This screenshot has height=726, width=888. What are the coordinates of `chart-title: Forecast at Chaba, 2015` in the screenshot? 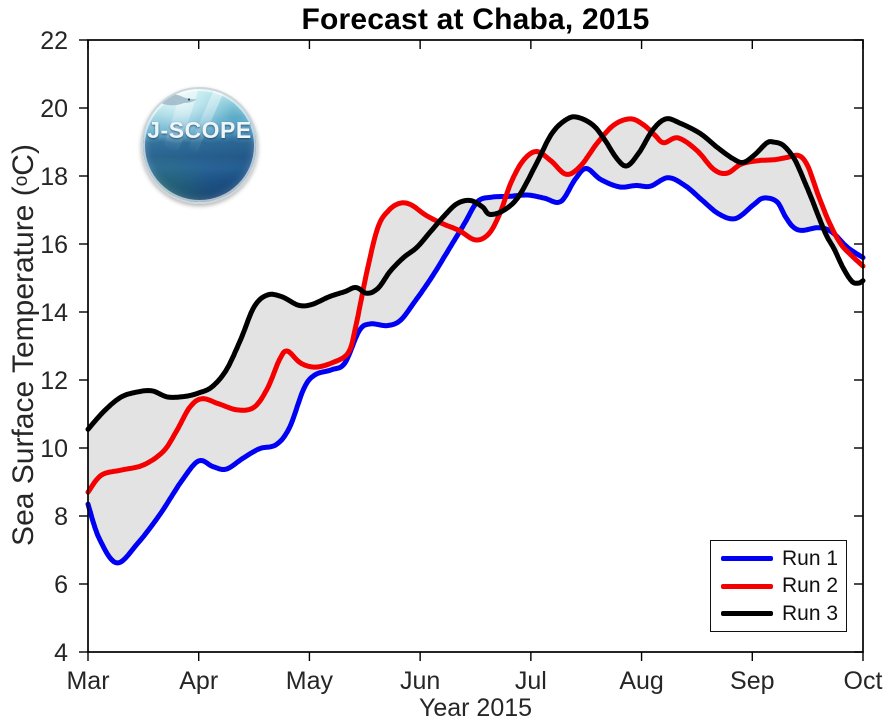 It's located at (475, 19).